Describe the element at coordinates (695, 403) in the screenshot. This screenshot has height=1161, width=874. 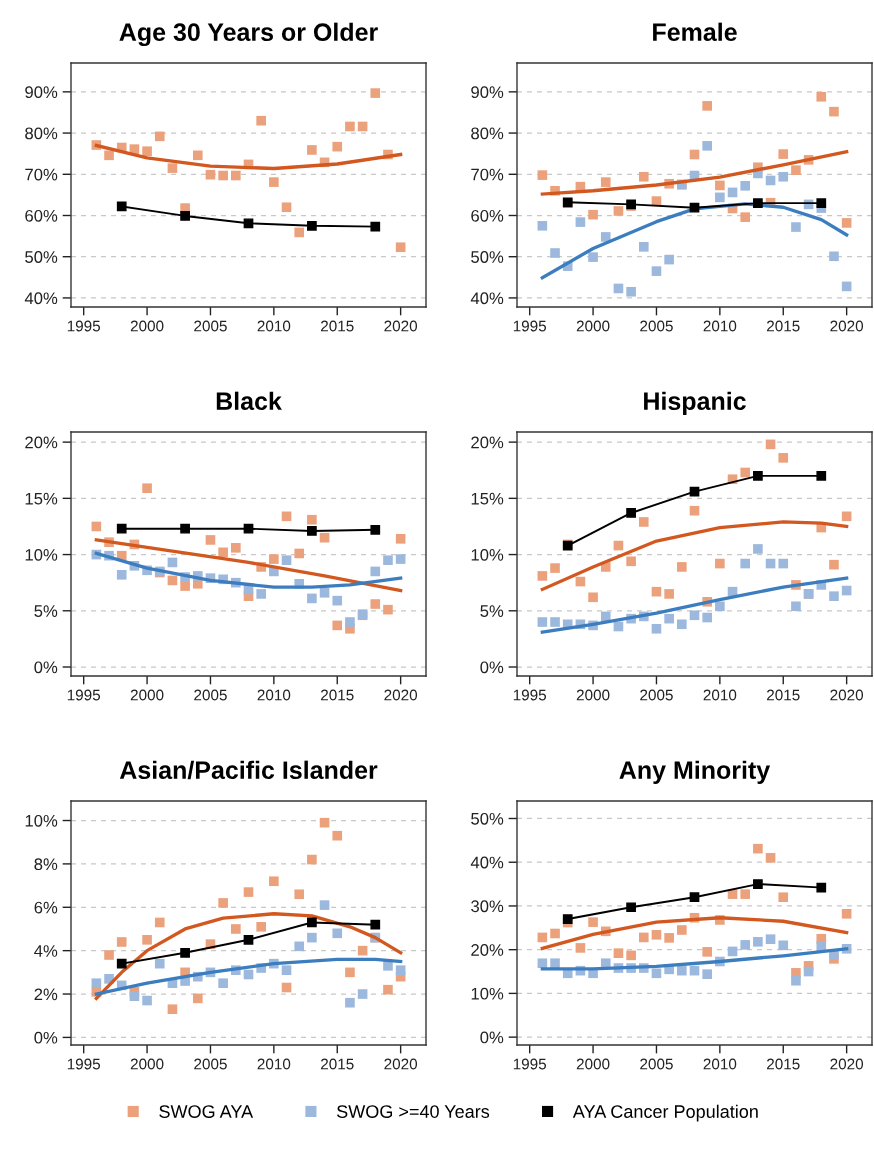
I see `chart-title: Hispanic` at that location.